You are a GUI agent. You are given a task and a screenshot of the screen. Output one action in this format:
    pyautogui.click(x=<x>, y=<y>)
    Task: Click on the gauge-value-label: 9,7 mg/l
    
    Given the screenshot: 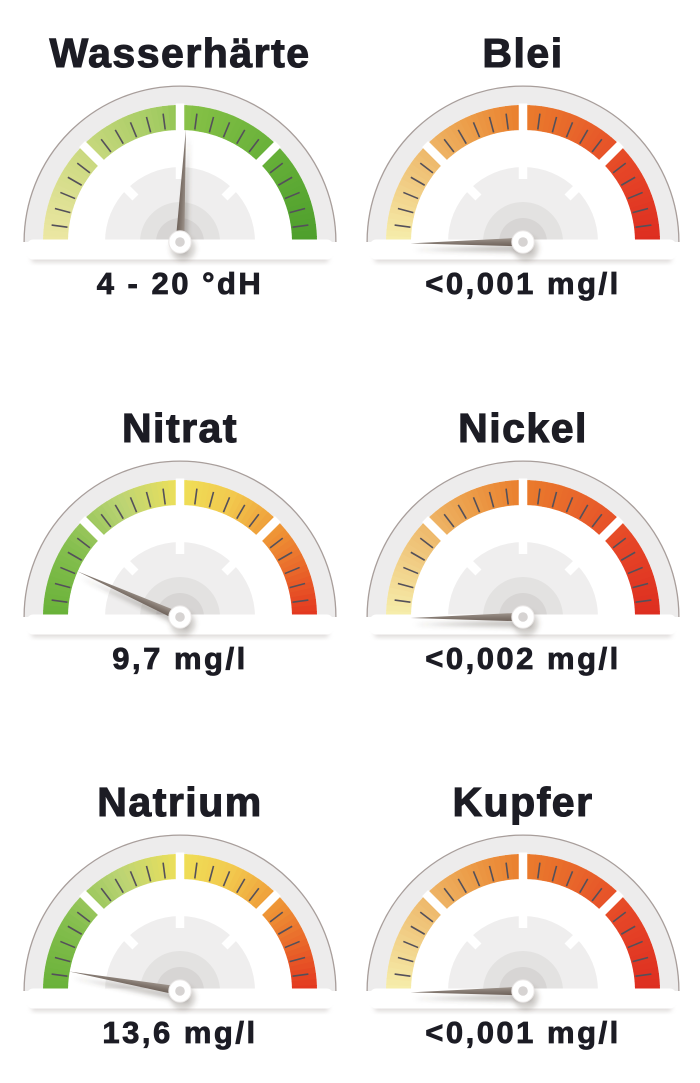 What is the action you would take?
    pyautogui.click(x=180, y=659)
    